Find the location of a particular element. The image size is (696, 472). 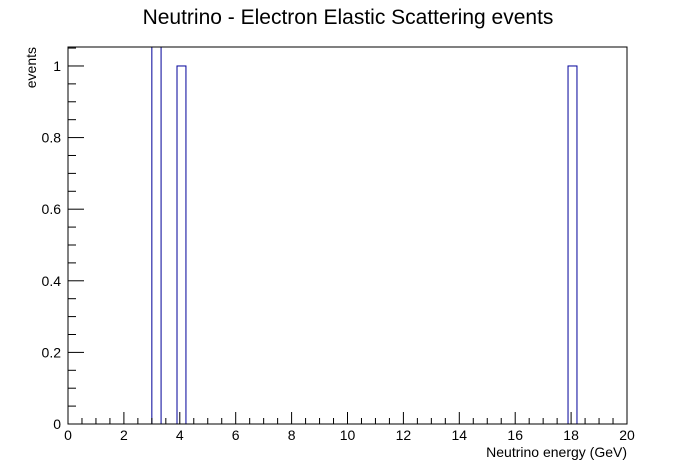

y-tick-label: 0.6 is located at coordinates (52, 209).